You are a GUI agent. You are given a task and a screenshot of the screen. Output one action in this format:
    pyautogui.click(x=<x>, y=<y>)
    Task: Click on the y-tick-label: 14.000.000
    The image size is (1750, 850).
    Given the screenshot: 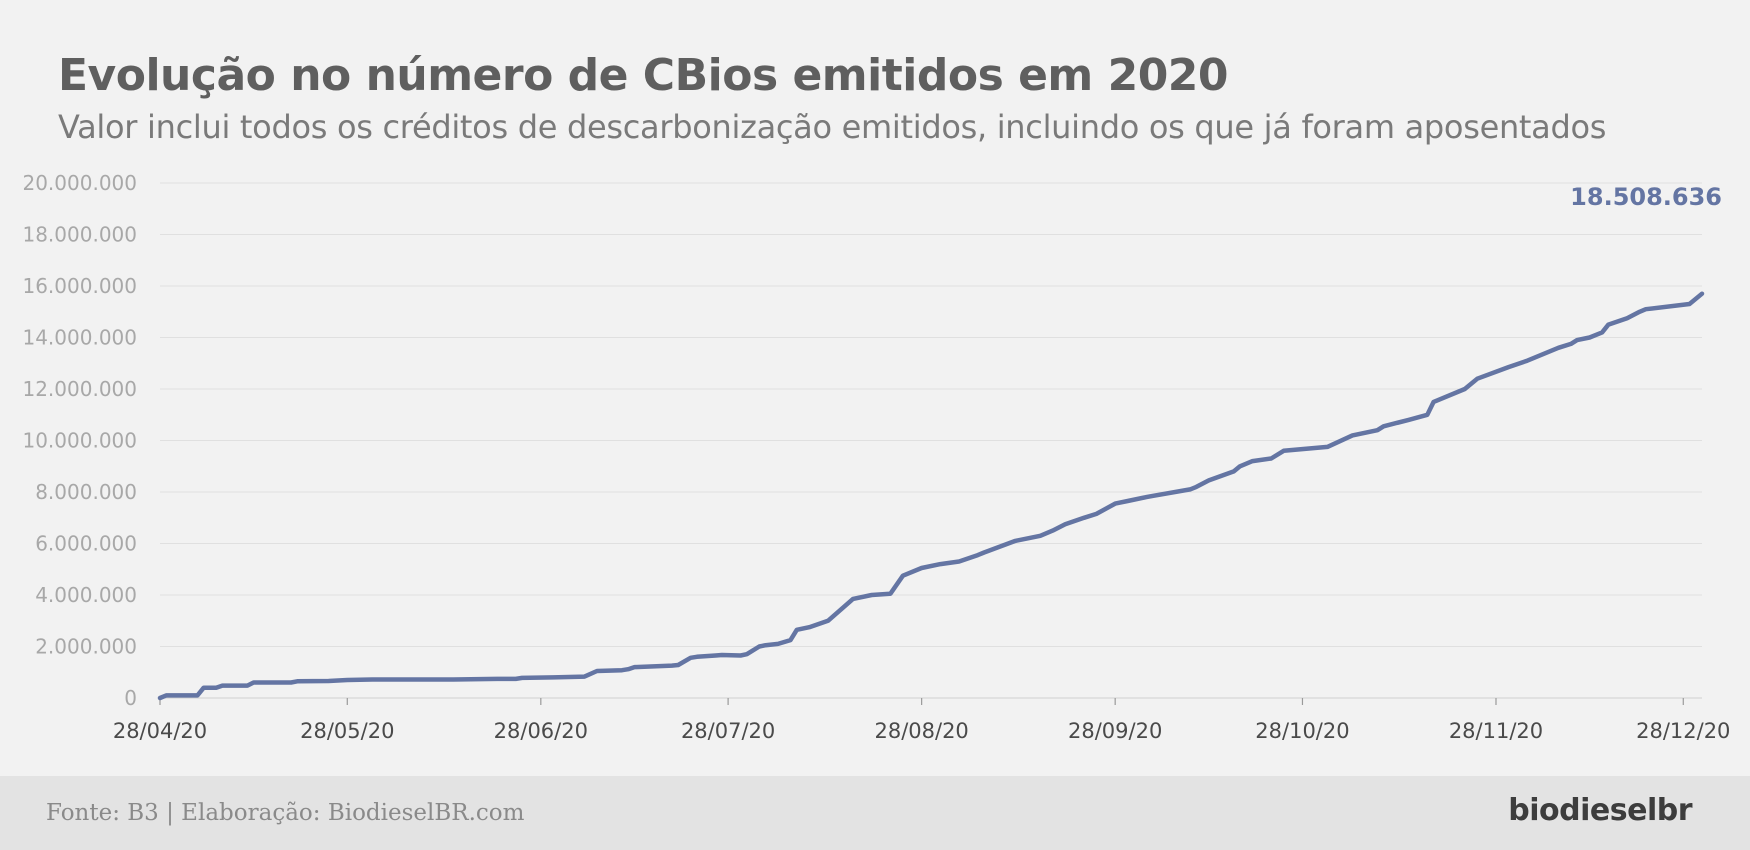 What is the action you would take?
    pyautogui.click(x=79, y=338)
    